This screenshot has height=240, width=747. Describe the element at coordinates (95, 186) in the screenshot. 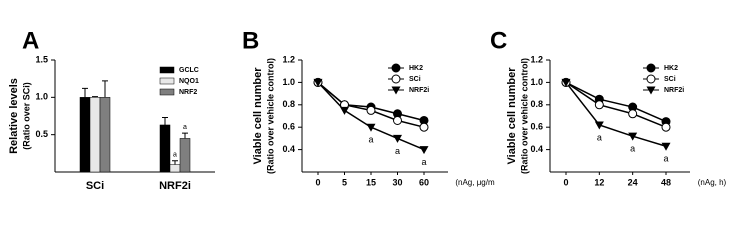

I see `x-tick-label: SCi` at that location.